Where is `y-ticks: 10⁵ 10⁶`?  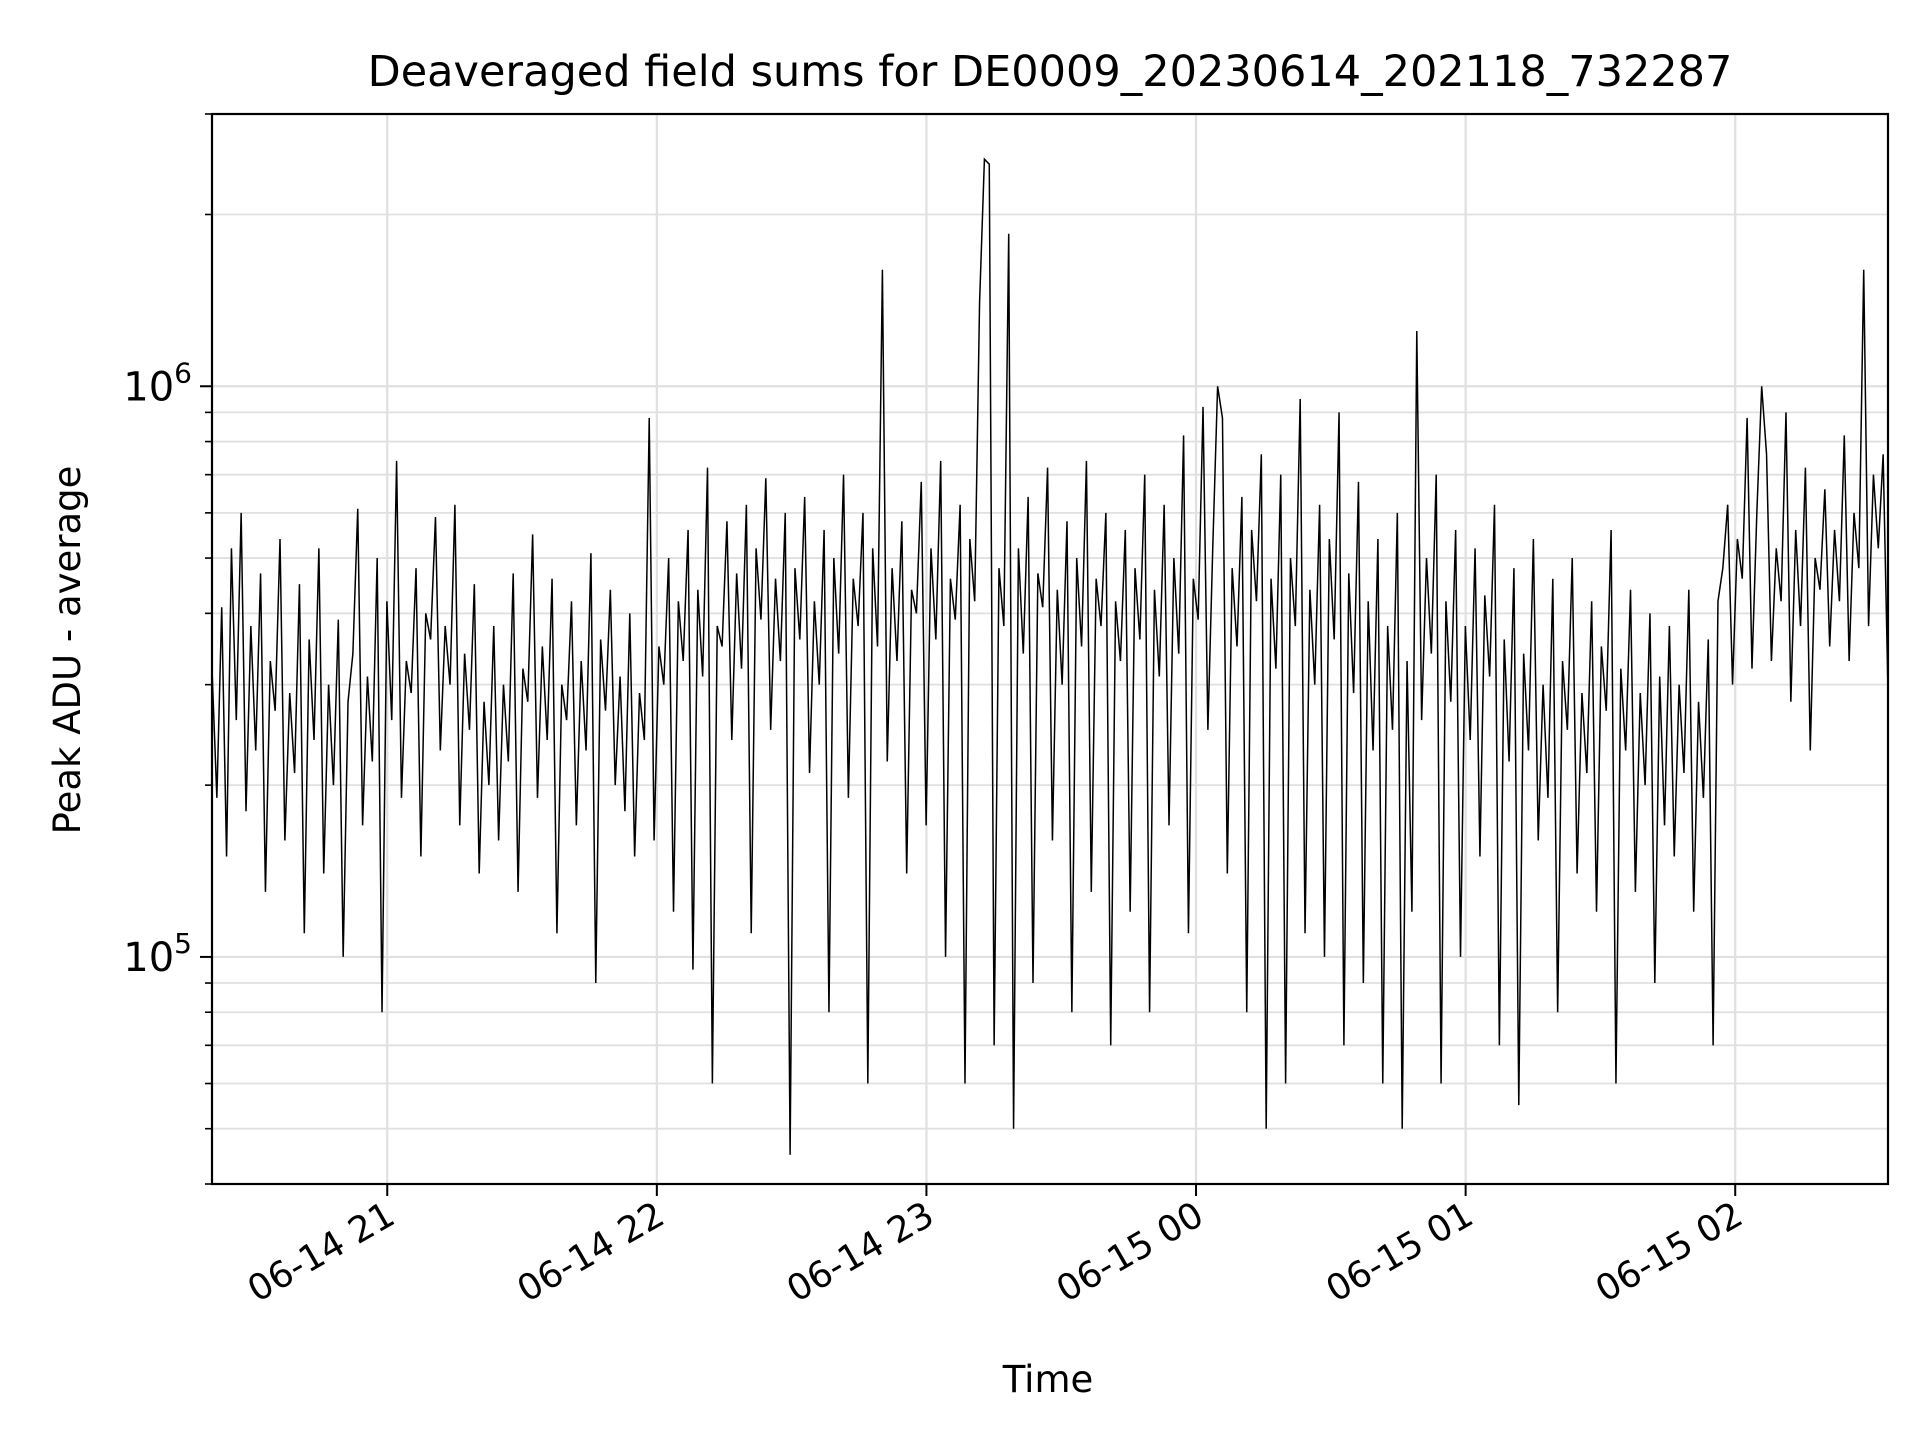
y-ticks: 10⁵ 10⁶ is located at coordinates (167, 649).